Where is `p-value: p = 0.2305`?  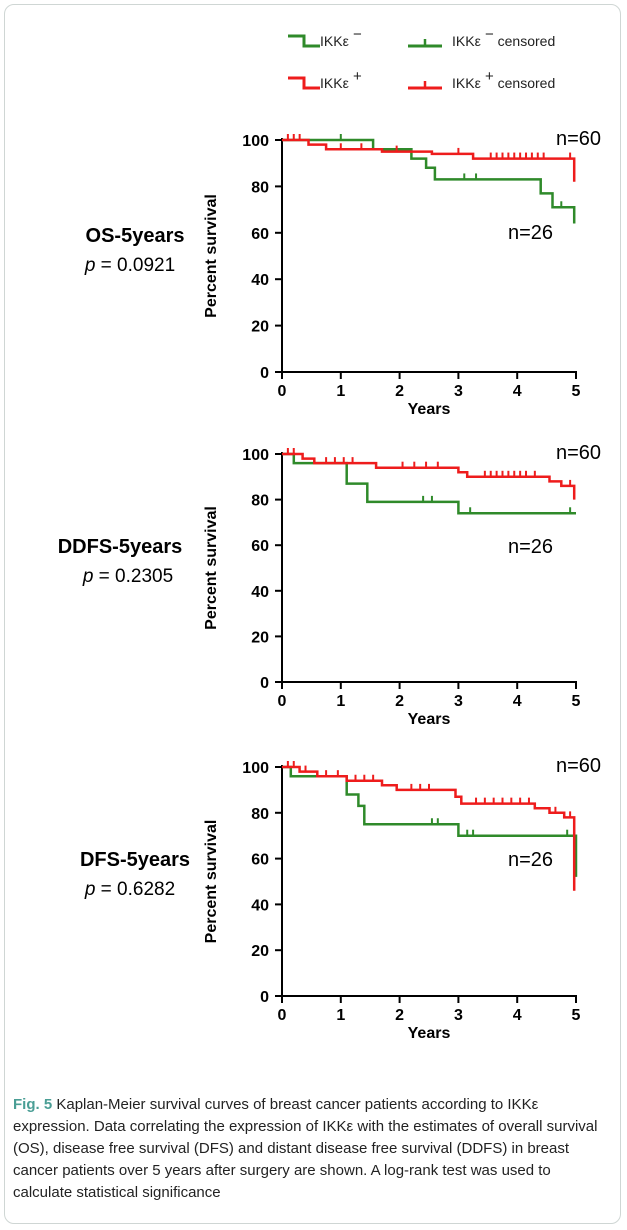
p-value: p = 0.2305 is located at coordinates (127, 576).